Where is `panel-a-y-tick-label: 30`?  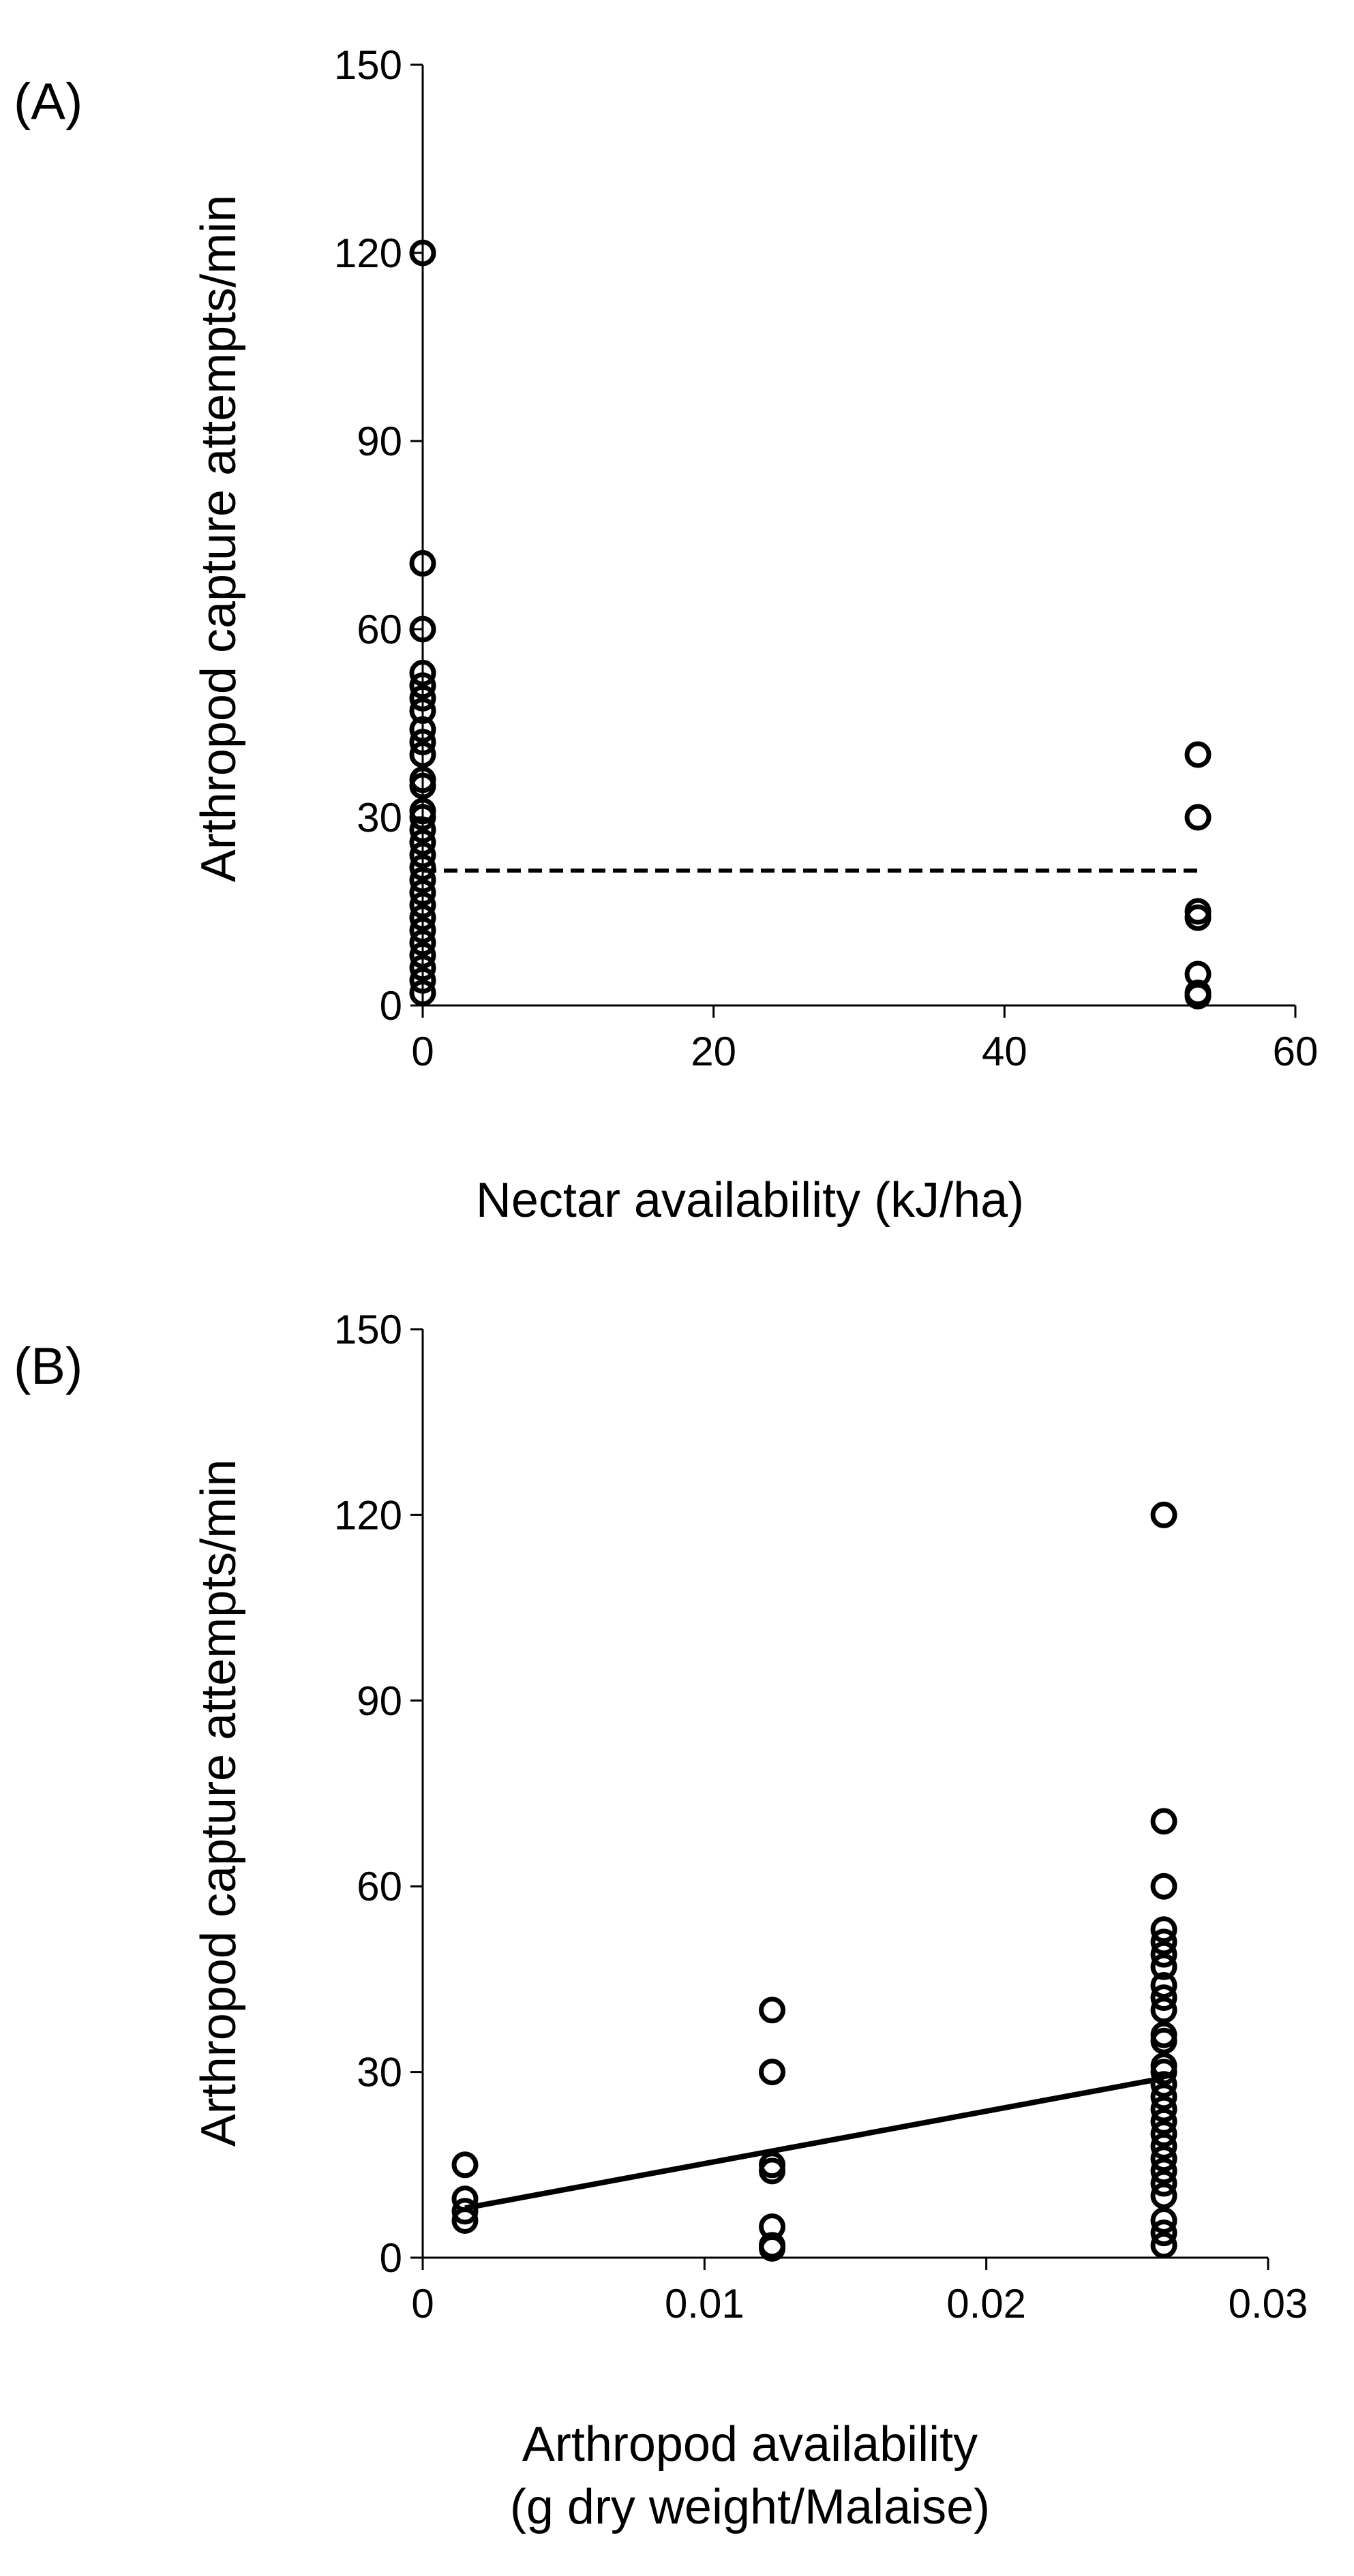 panel-a-y-tick-label: 30 is located at coordinates (379, 818).